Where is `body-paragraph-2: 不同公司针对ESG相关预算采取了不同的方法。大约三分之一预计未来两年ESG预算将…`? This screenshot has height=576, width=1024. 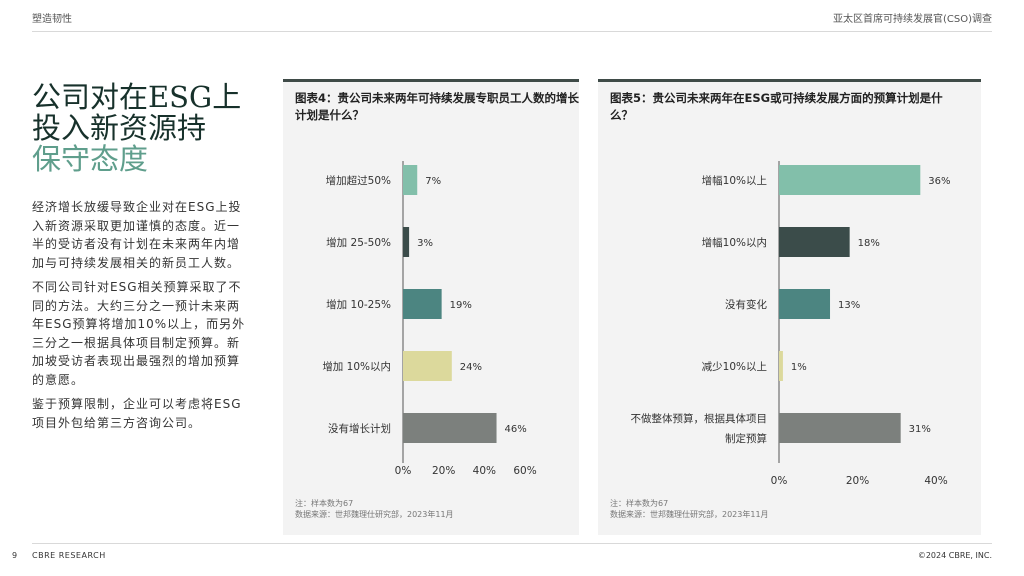
body-paragraph-2: 不同公司针对ESG相关预算采取了不同的方法。大约三分之一预计未来两年ESG预算将… is located at coordinates (139, 333).